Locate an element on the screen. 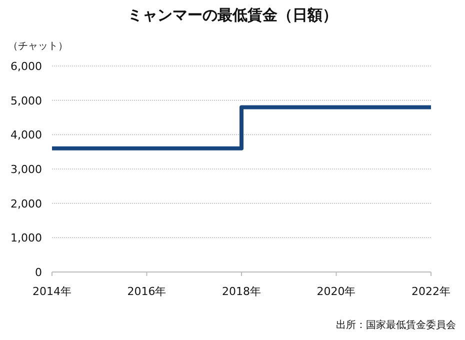  y-tick-label: 0 is located at coordinates (38, 272).